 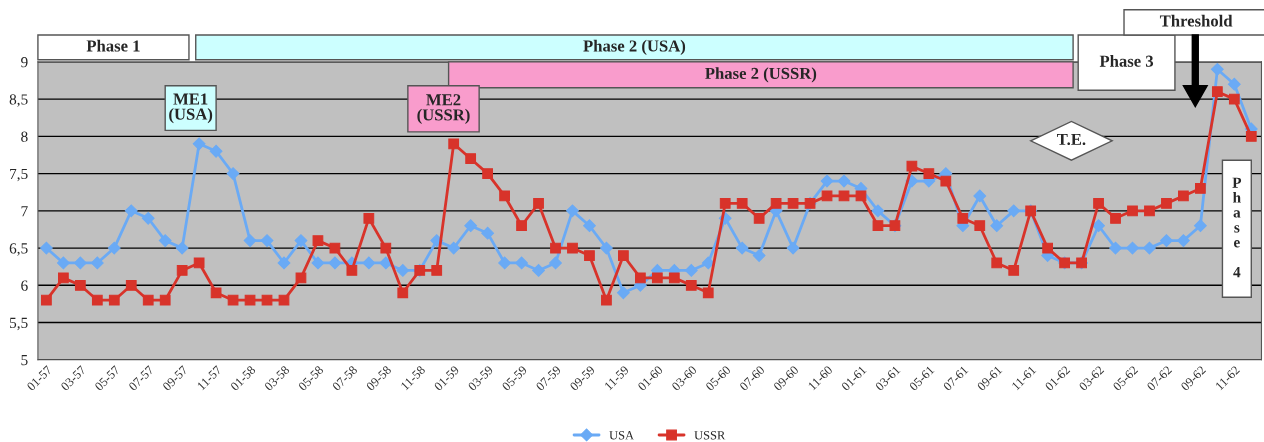 What do you see at coordinates (1196, 20) in the screenshot?
I see `text: Threshold` at bounding box center [1196, 20].